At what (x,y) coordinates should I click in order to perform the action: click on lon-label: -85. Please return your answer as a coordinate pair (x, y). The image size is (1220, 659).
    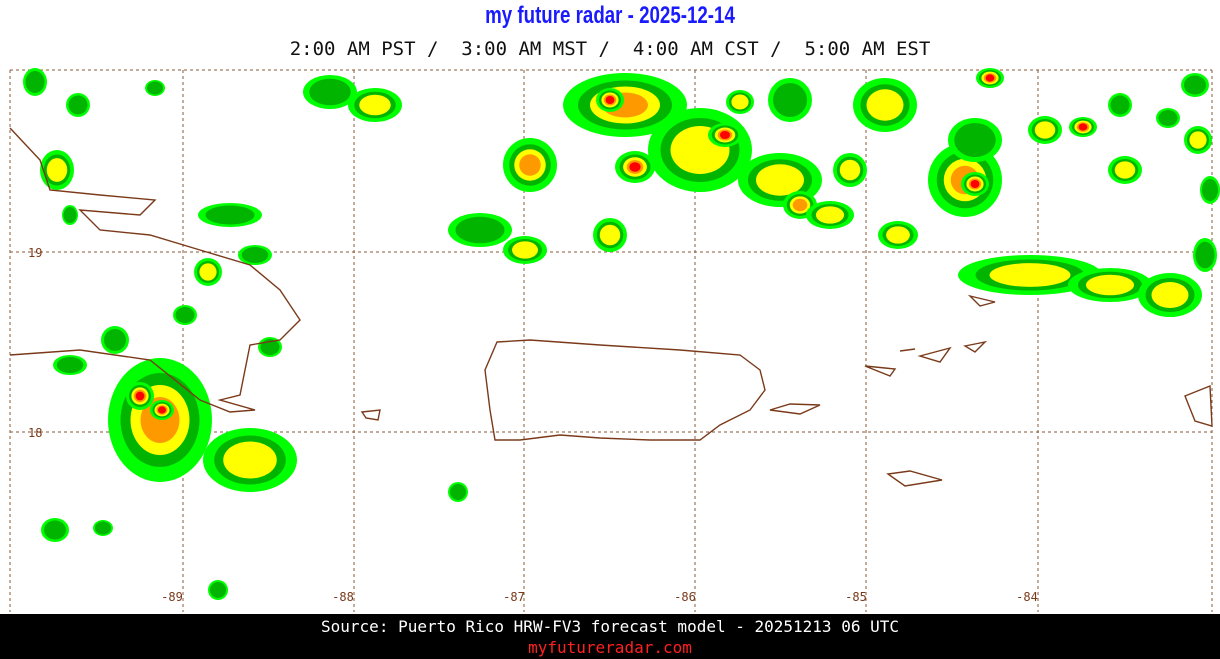
    Looking at the image, I should click on (856, 597).